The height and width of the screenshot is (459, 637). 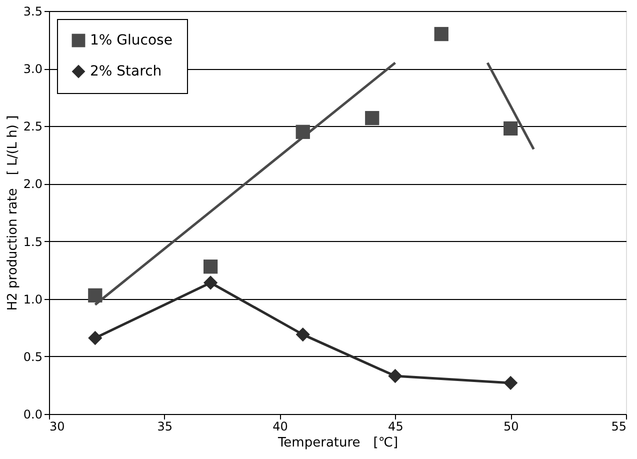 I want to click on x-axis-title: Temperature [℃], so click(x=337, y=443).